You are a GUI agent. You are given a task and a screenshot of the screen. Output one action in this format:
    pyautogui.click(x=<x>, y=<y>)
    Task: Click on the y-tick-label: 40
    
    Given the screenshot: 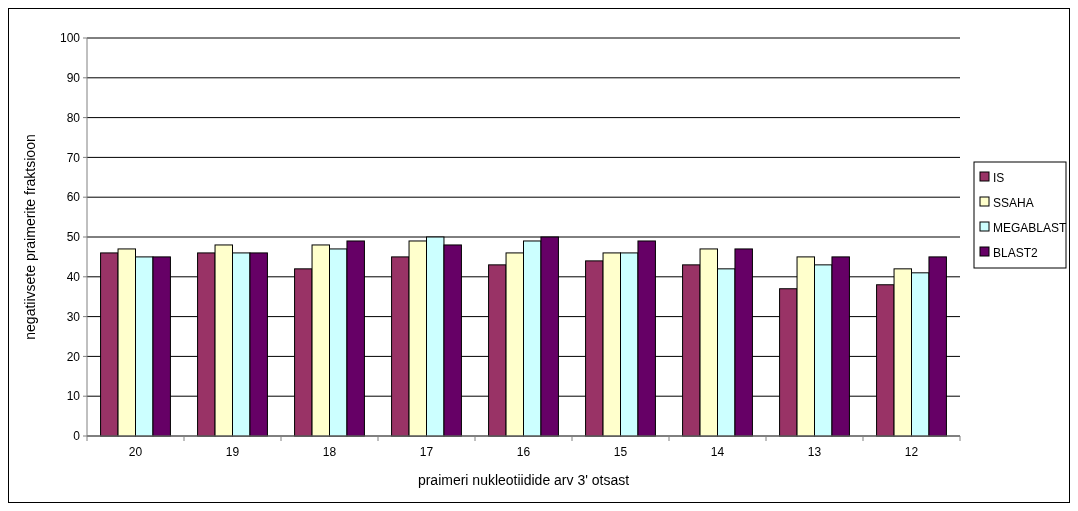 What is the action you would take?
    pyautogui.click(x=73, y=277)
    